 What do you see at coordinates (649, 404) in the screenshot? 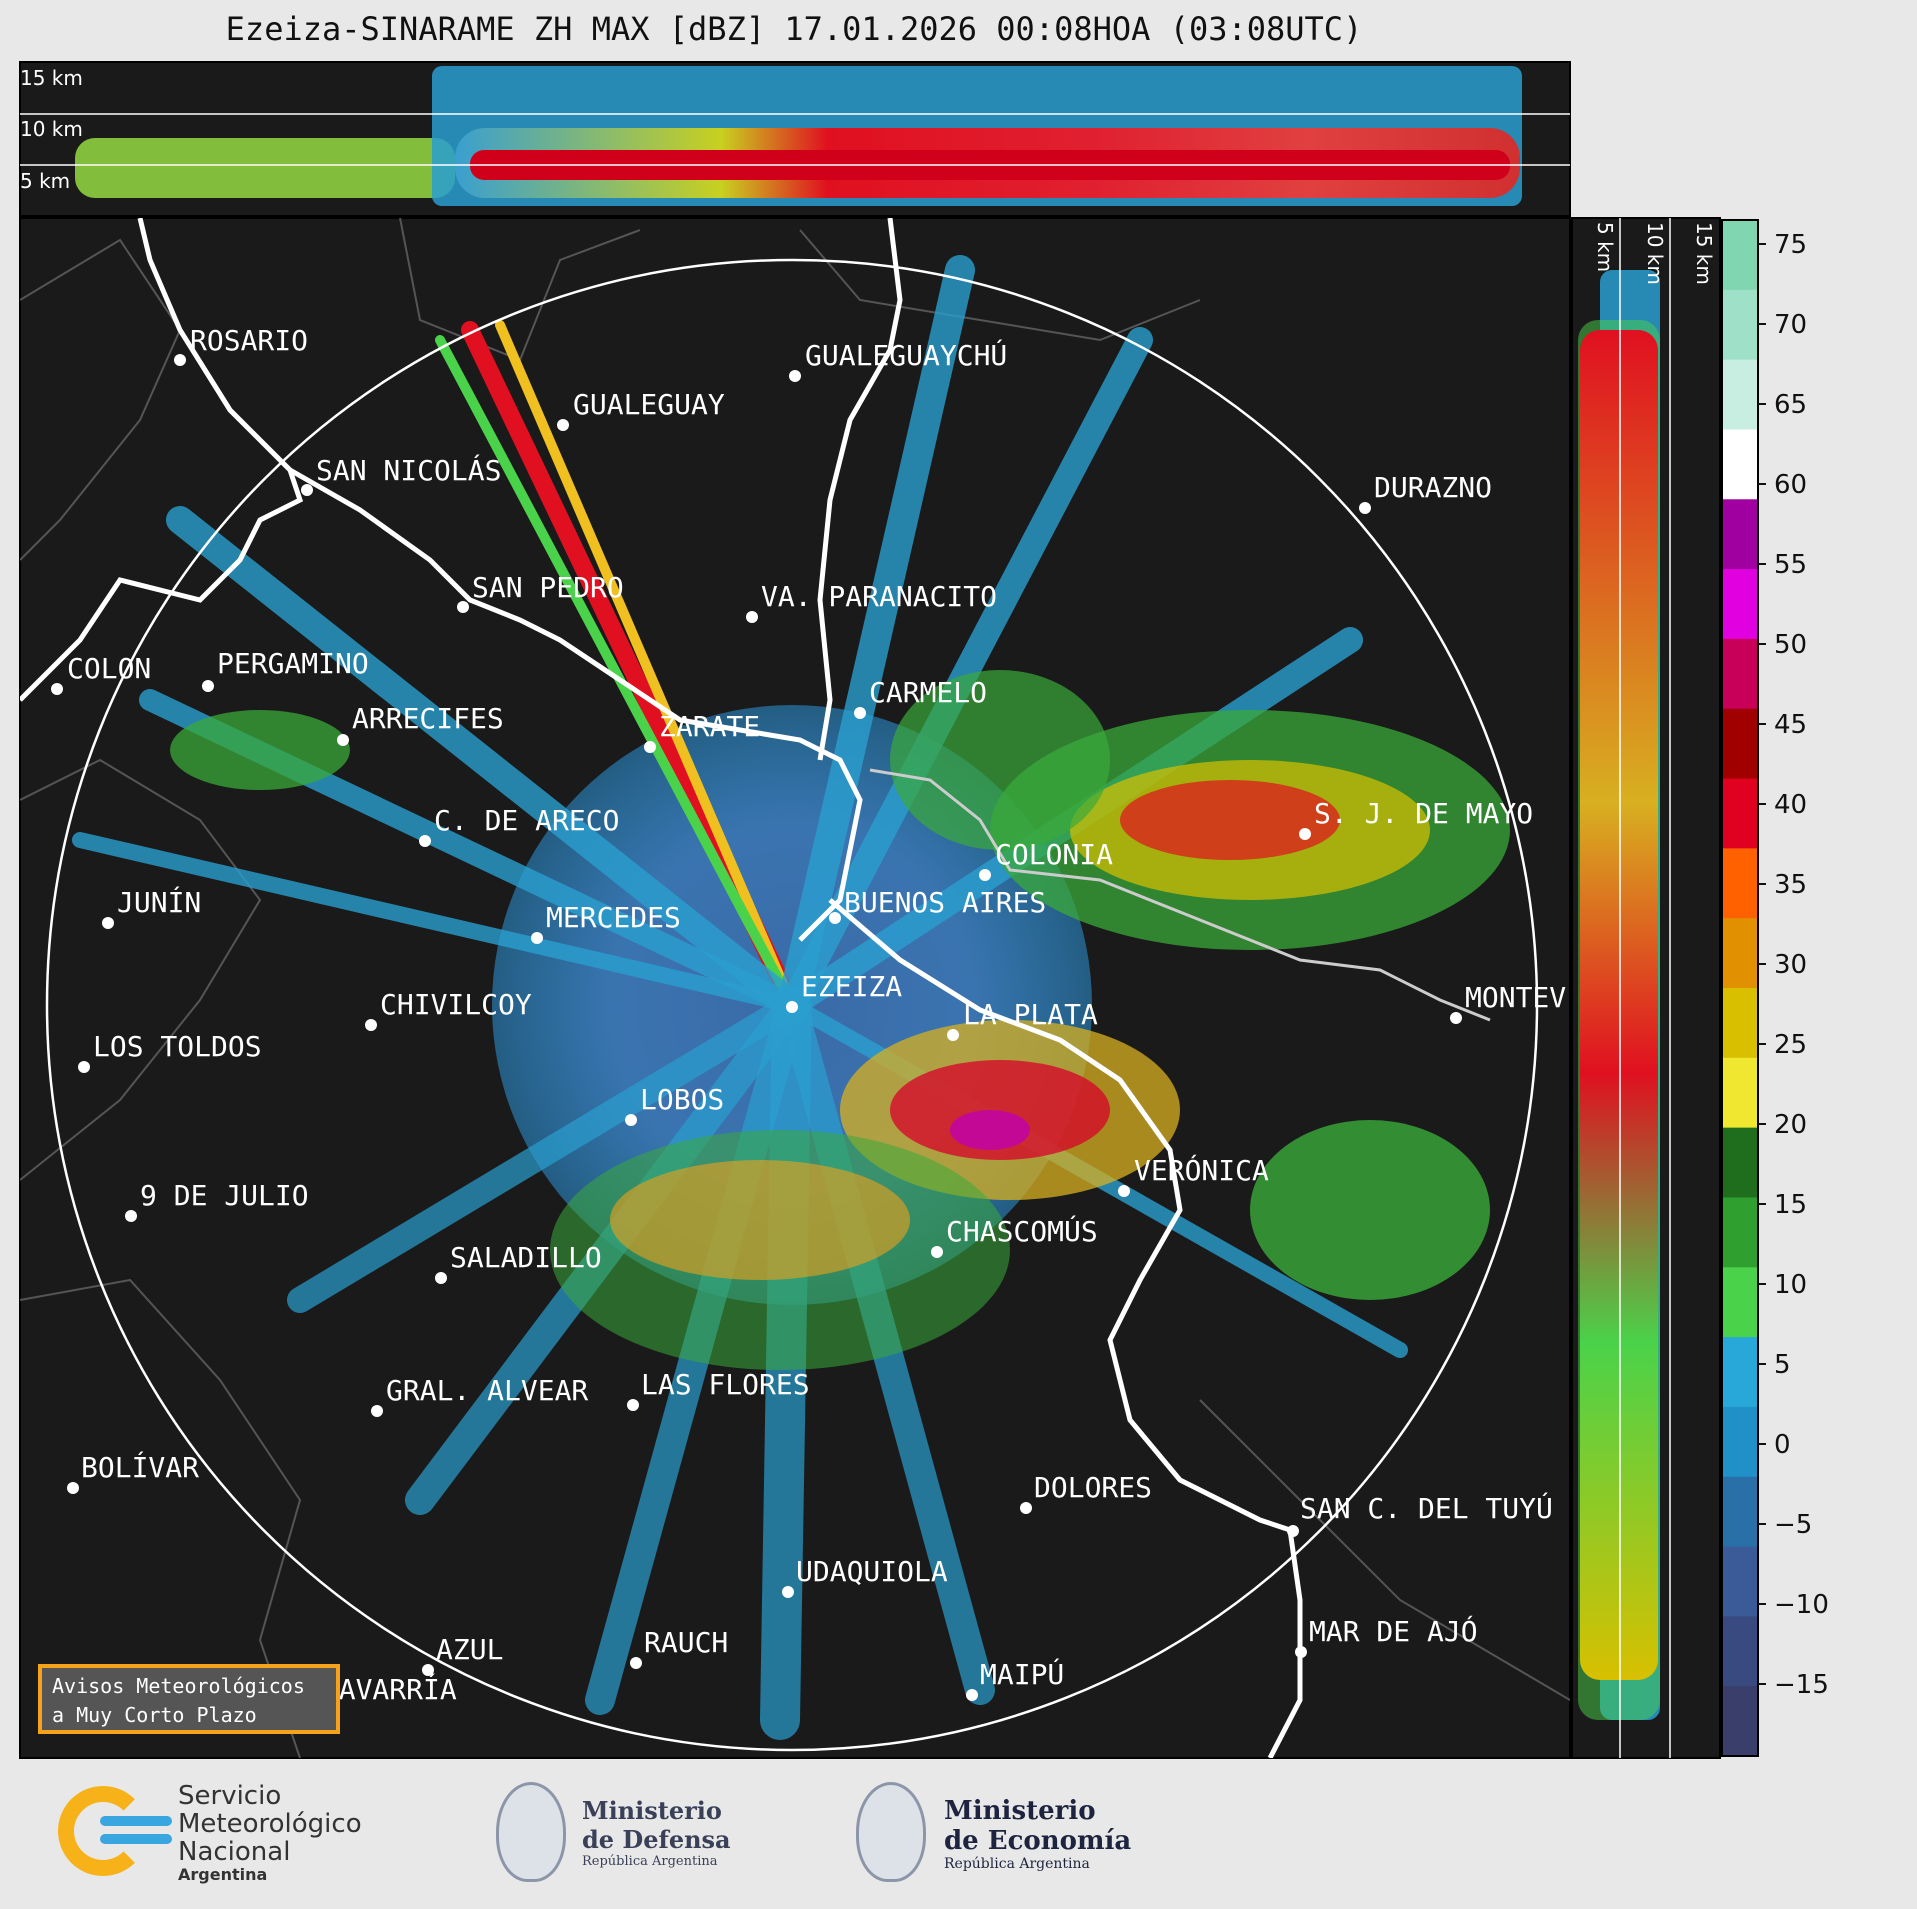
I see `city-label: GUALEGUAY` at bounding box center [649, 404].